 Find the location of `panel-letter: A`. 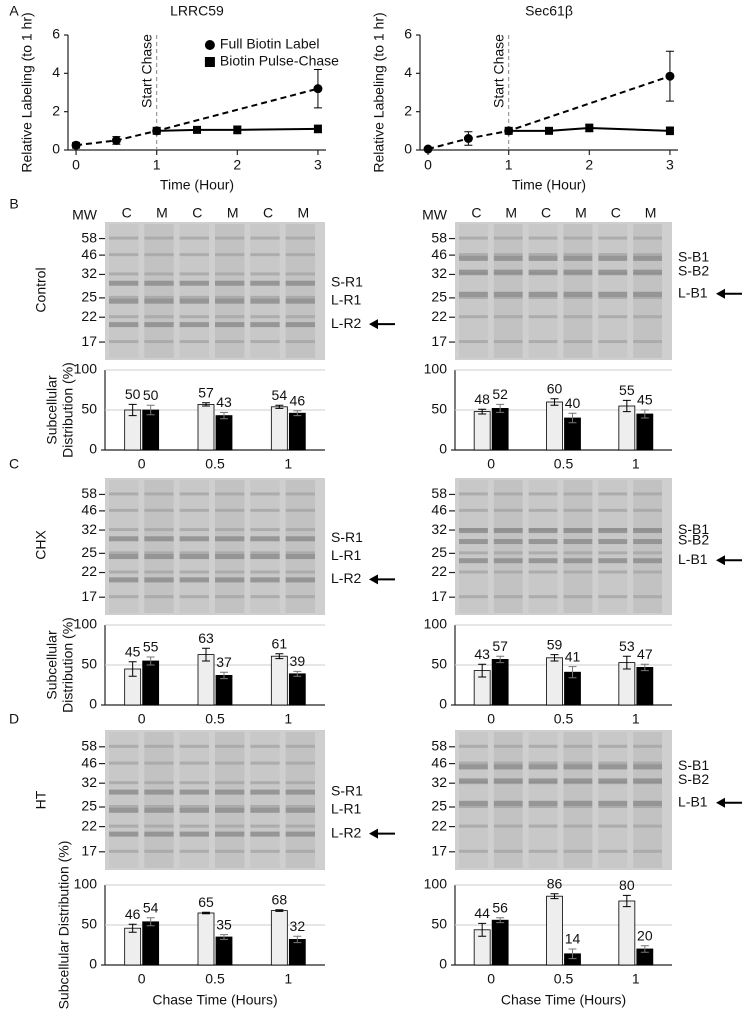

panel-letter: A is located at coordinates (14, 11).